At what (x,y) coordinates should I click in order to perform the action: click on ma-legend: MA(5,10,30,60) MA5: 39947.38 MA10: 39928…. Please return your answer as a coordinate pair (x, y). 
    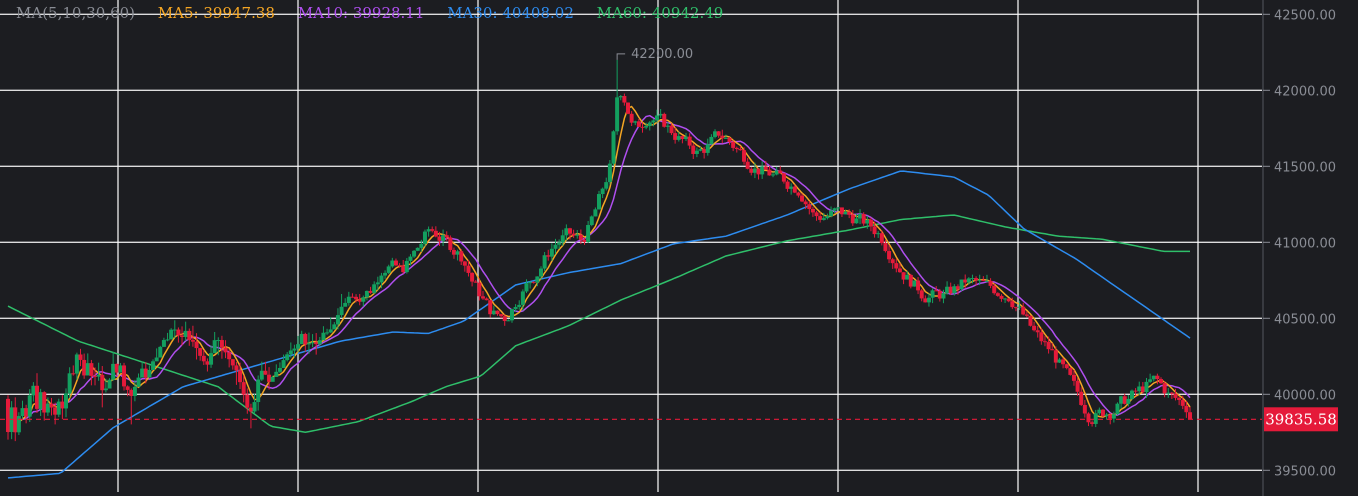
    Looking at the image, I should click on (378, 13).